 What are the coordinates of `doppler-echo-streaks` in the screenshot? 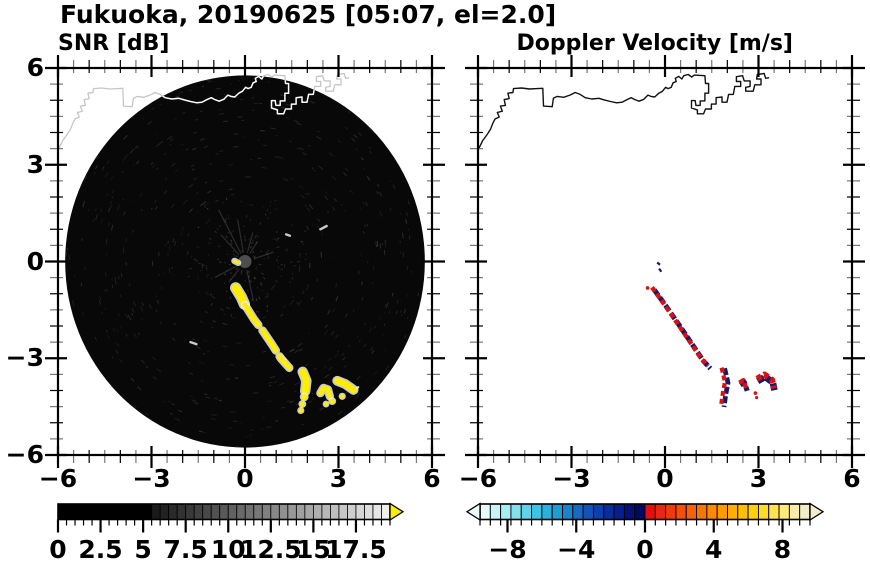 It's located at (711, 334).